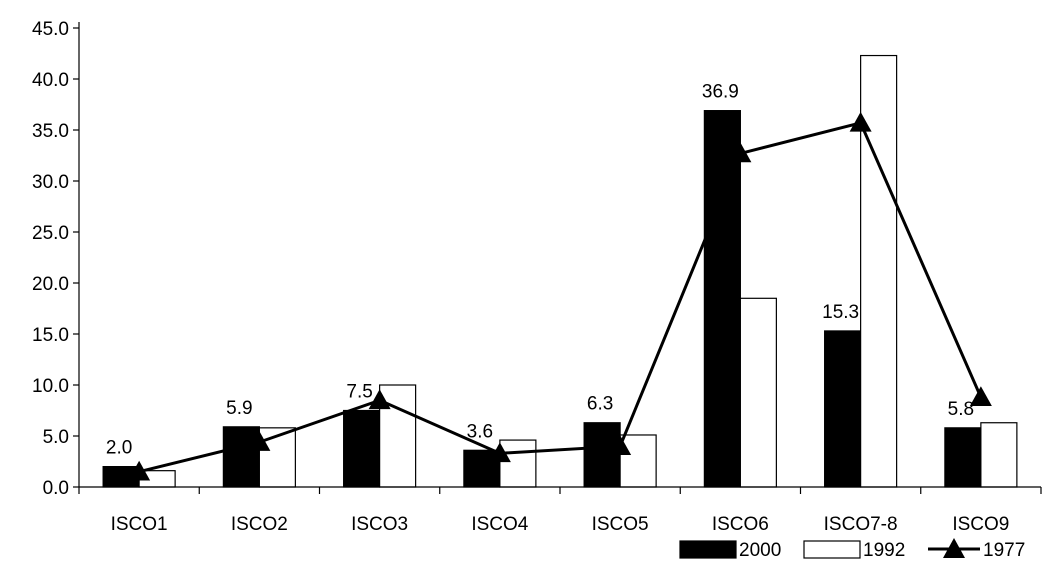  I want to click on marker-1977-ISCO5, so click(620, 445).